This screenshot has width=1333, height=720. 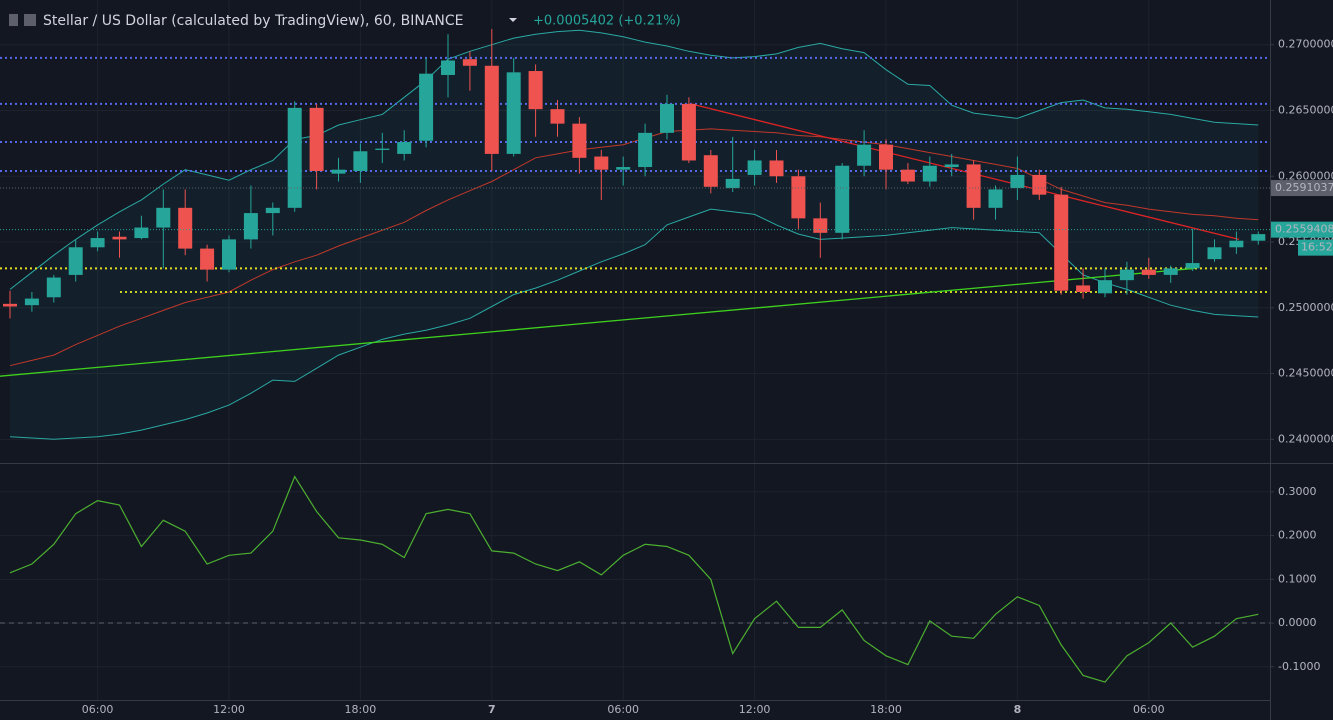 I want to click on countdown-box, so click(x=1315, y=247).